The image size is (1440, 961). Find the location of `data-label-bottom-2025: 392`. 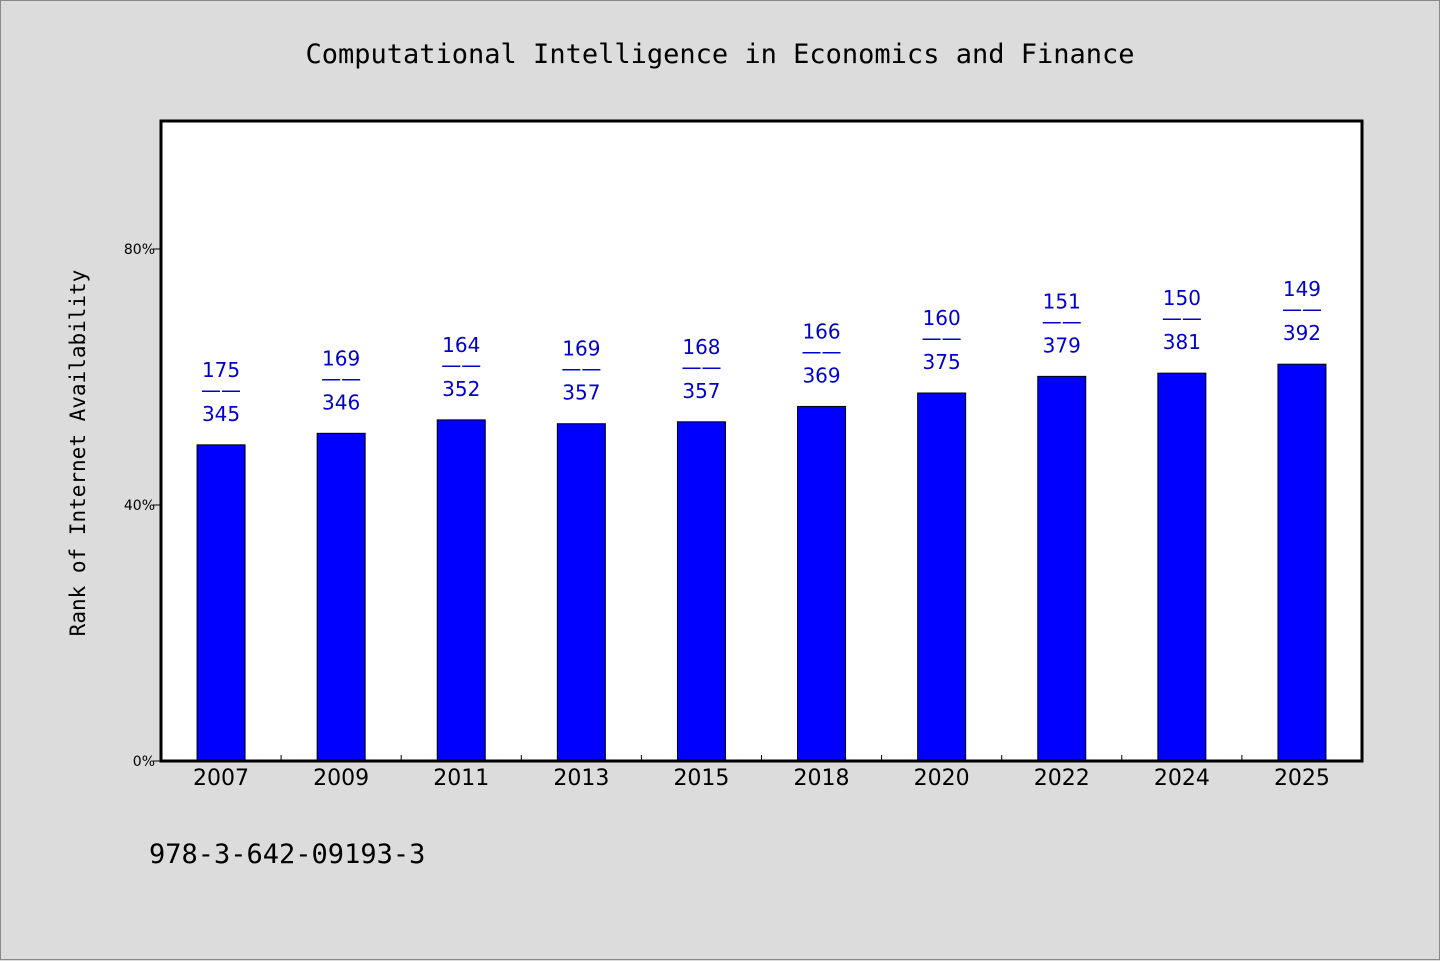

data-label-bottom-2025: 392 is located at coordinates (1302, 333).